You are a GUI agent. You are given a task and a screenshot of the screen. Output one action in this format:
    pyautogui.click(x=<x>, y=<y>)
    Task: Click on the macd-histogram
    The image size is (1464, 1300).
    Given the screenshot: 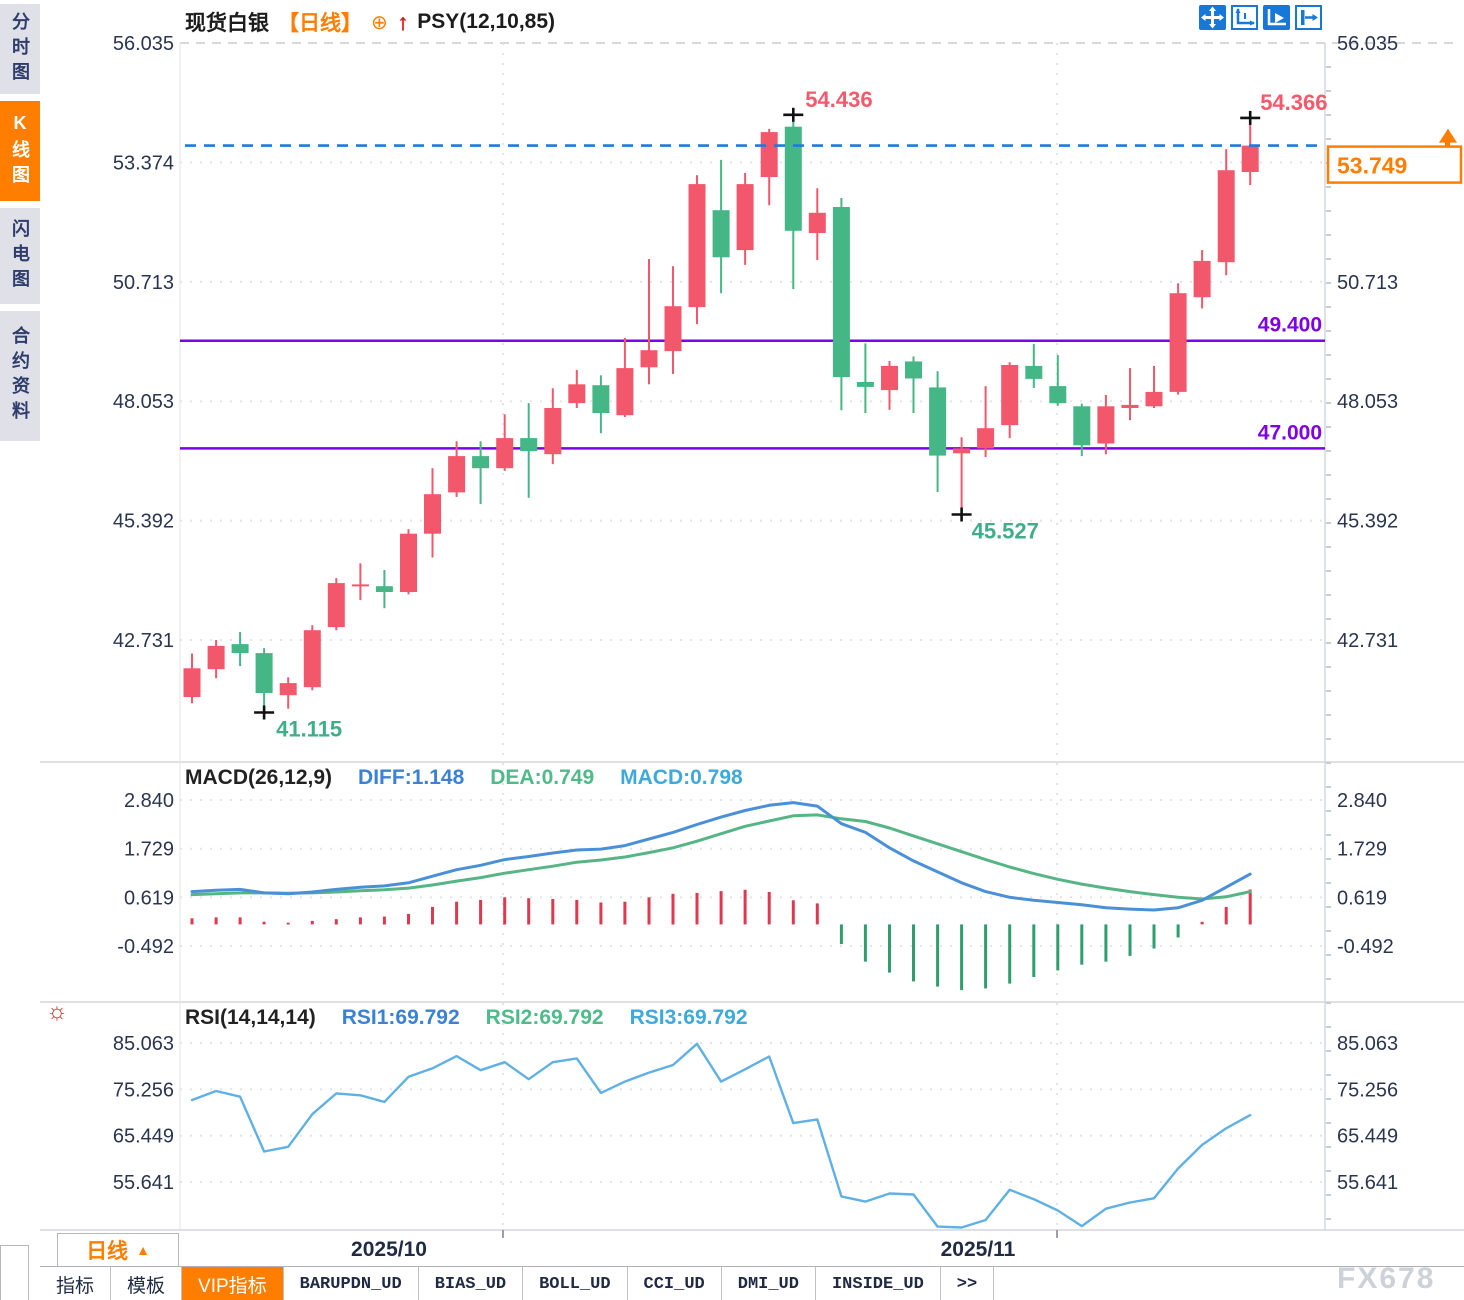 What is the action you would take?
    pyautogui.click(x=721, y=940)
    